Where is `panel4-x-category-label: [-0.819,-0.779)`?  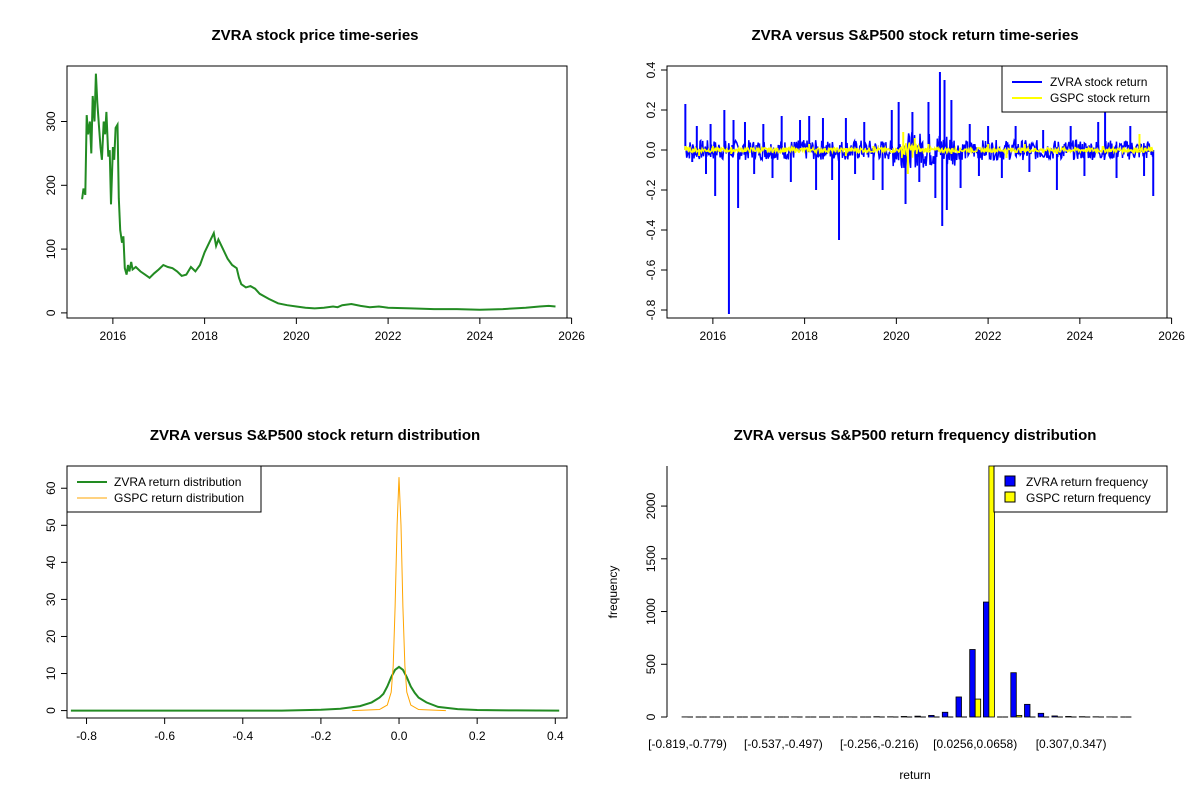 panel4-x-category-label: [-0.819,-0.779) is located at coordinates (687, 744).